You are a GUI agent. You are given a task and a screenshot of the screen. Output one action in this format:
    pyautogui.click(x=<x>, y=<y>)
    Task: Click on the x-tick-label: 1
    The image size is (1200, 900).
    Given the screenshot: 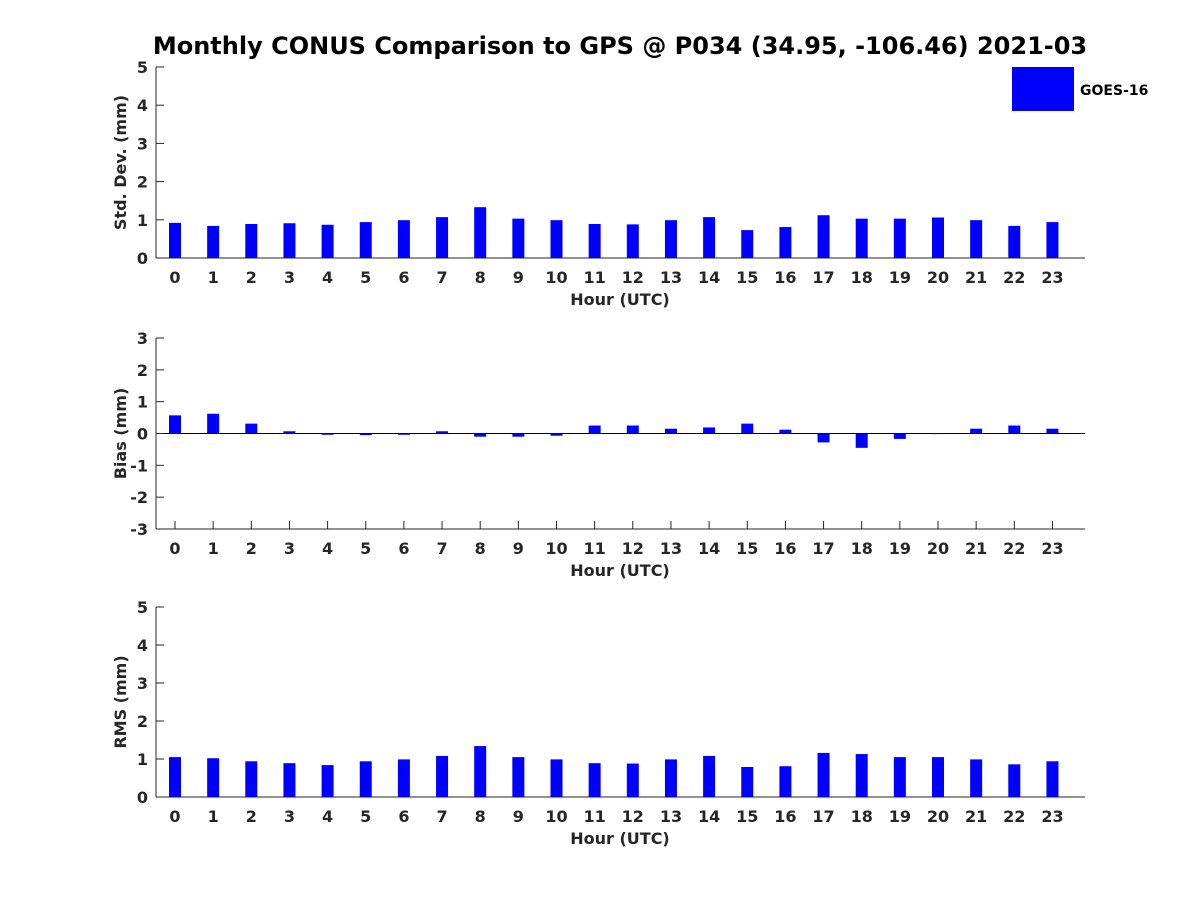 What is the action you would take?
    pyautogui.click(x=213, y=548)
    